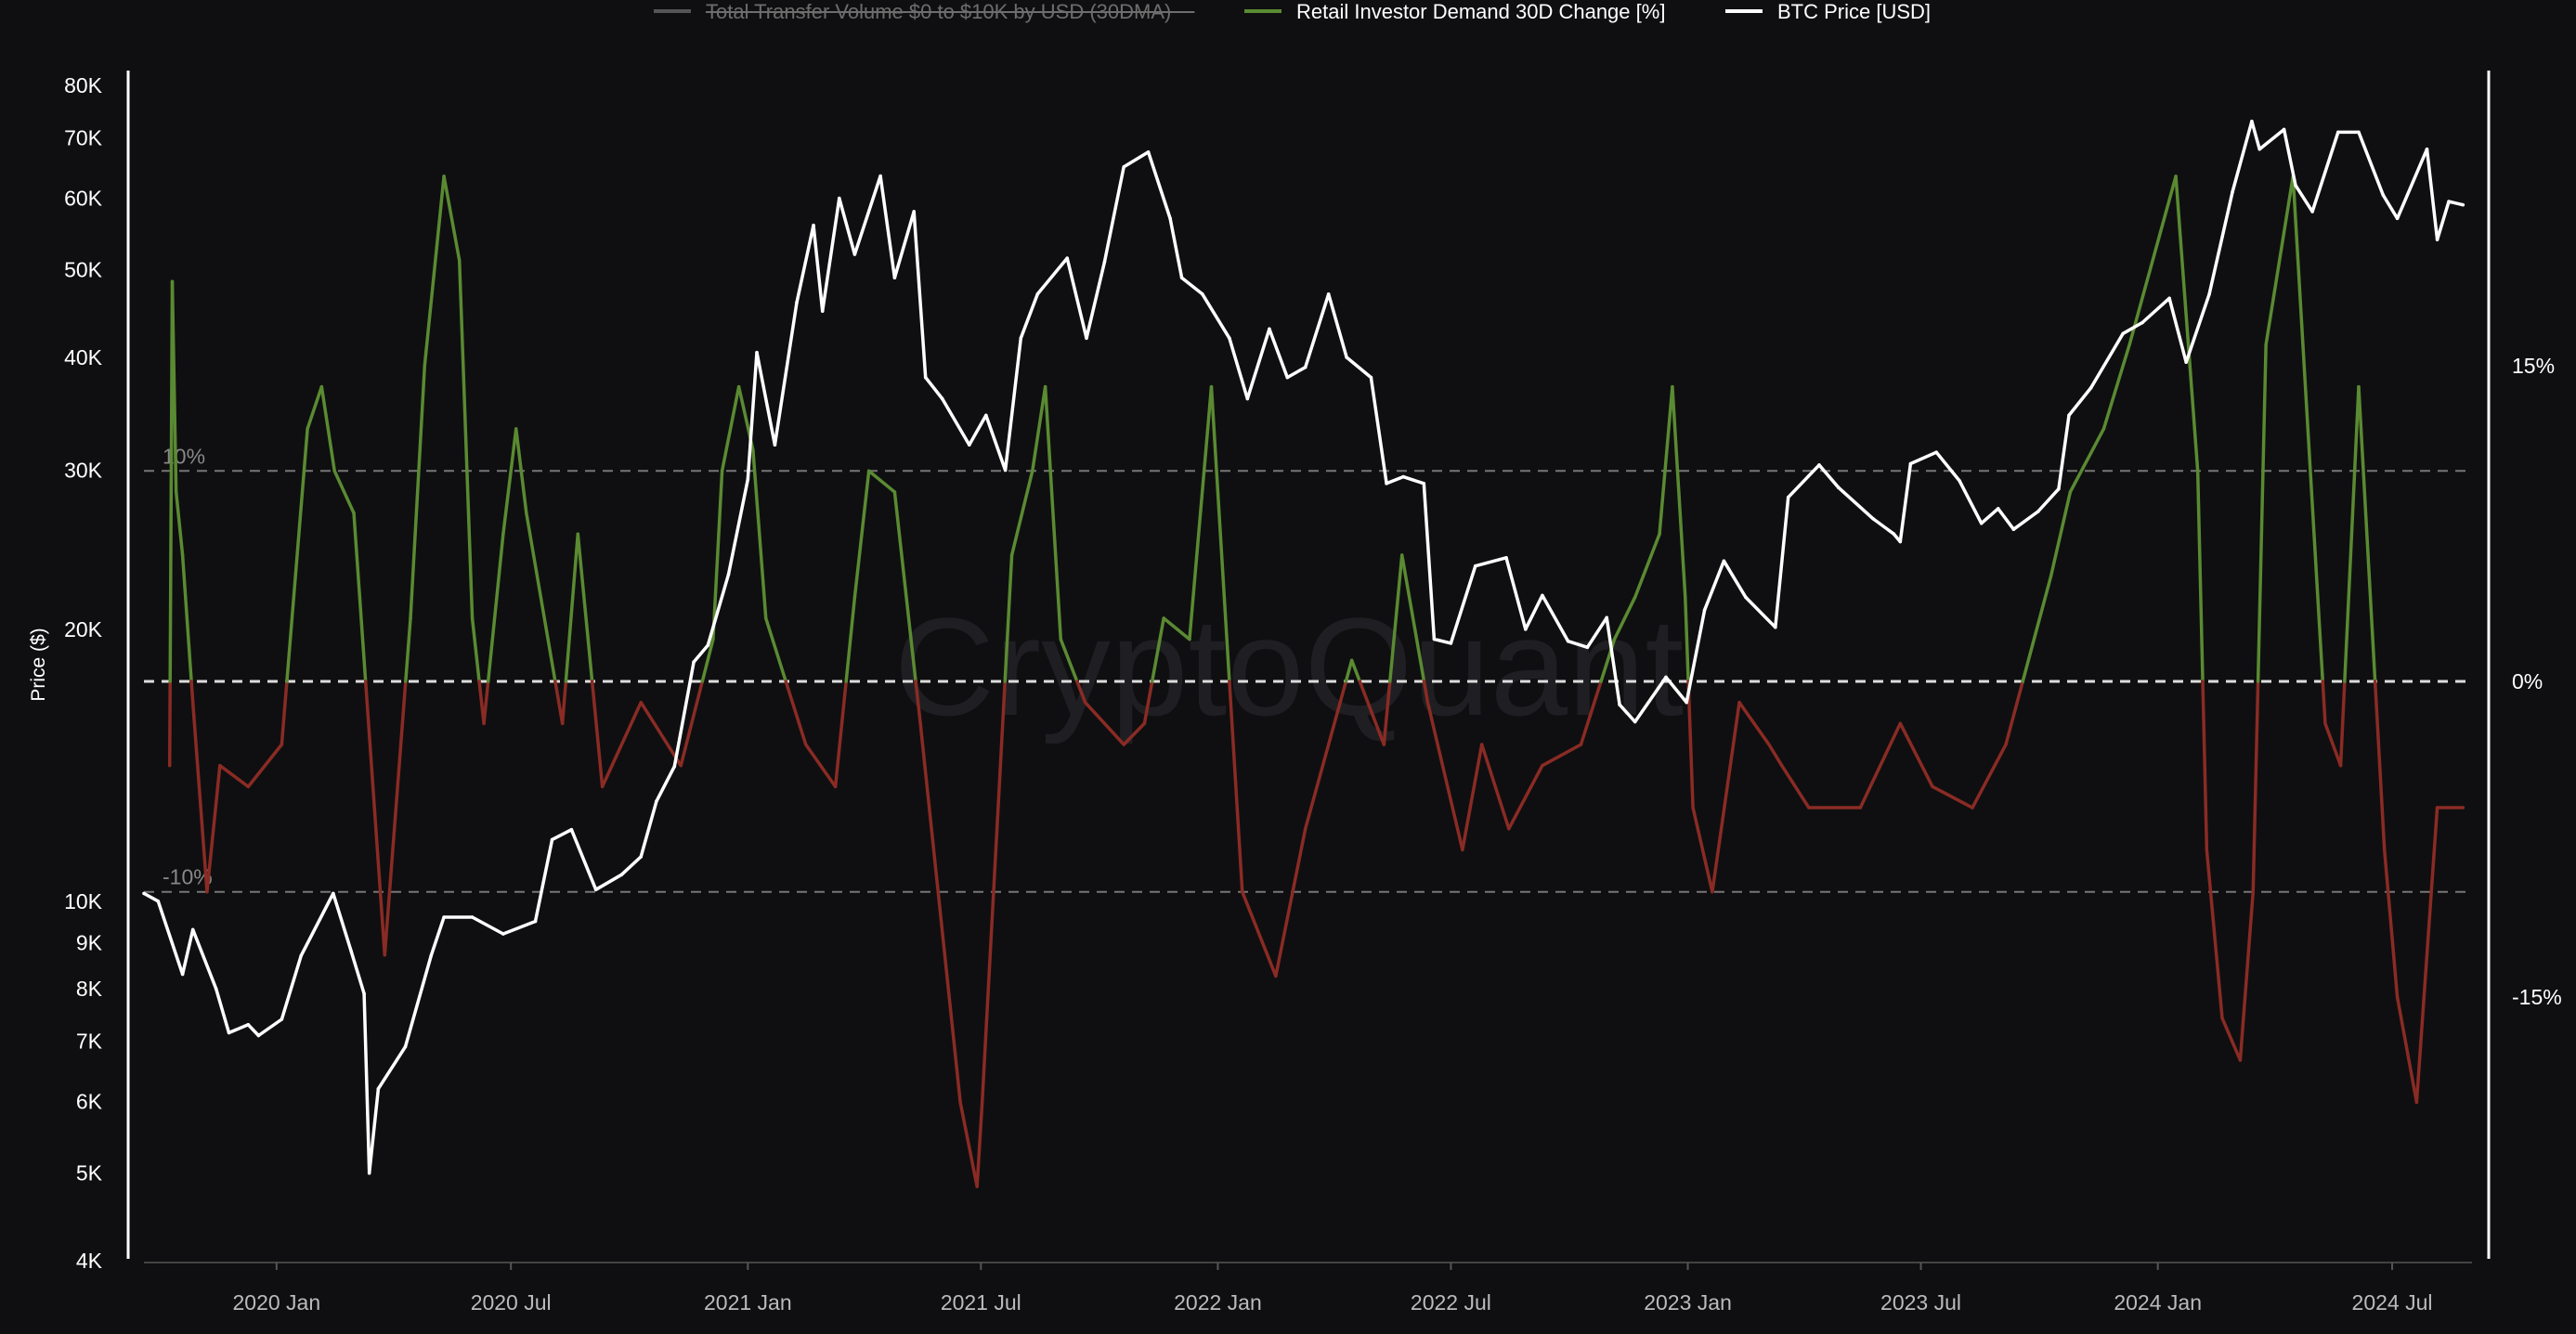 This screenshot has width=2576, height=1334. I want to click on right-tick-label: -15%, so click(2537, 997).